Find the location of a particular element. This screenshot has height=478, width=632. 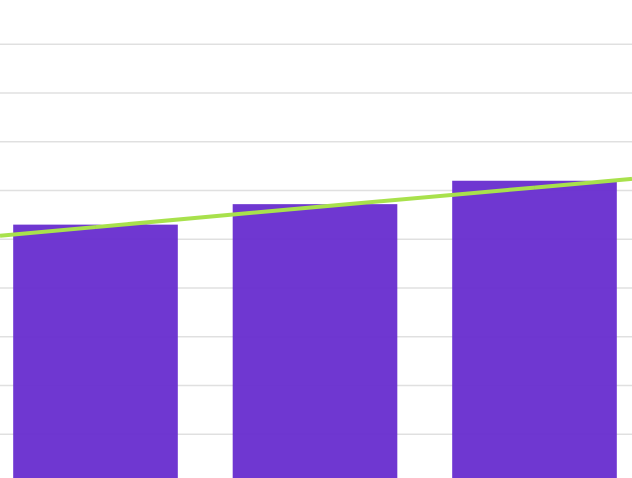

trend-line is located at coordinates (315, 207).